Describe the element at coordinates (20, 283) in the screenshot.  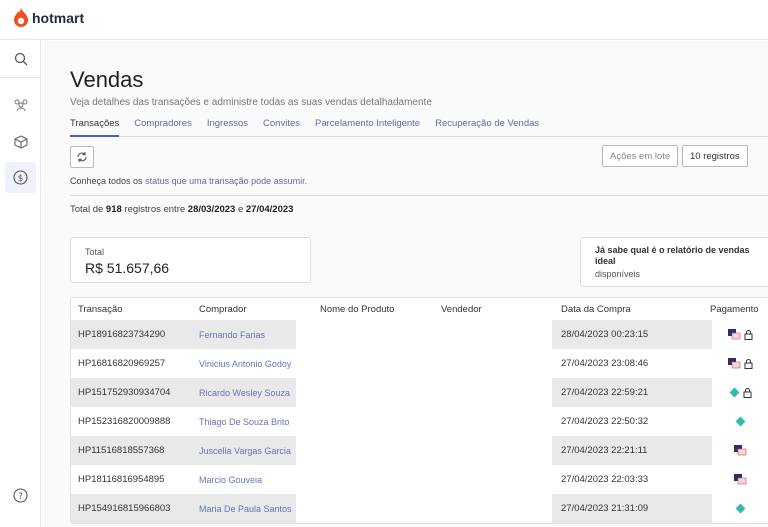
I see `sidebar: $ ?` at that location.